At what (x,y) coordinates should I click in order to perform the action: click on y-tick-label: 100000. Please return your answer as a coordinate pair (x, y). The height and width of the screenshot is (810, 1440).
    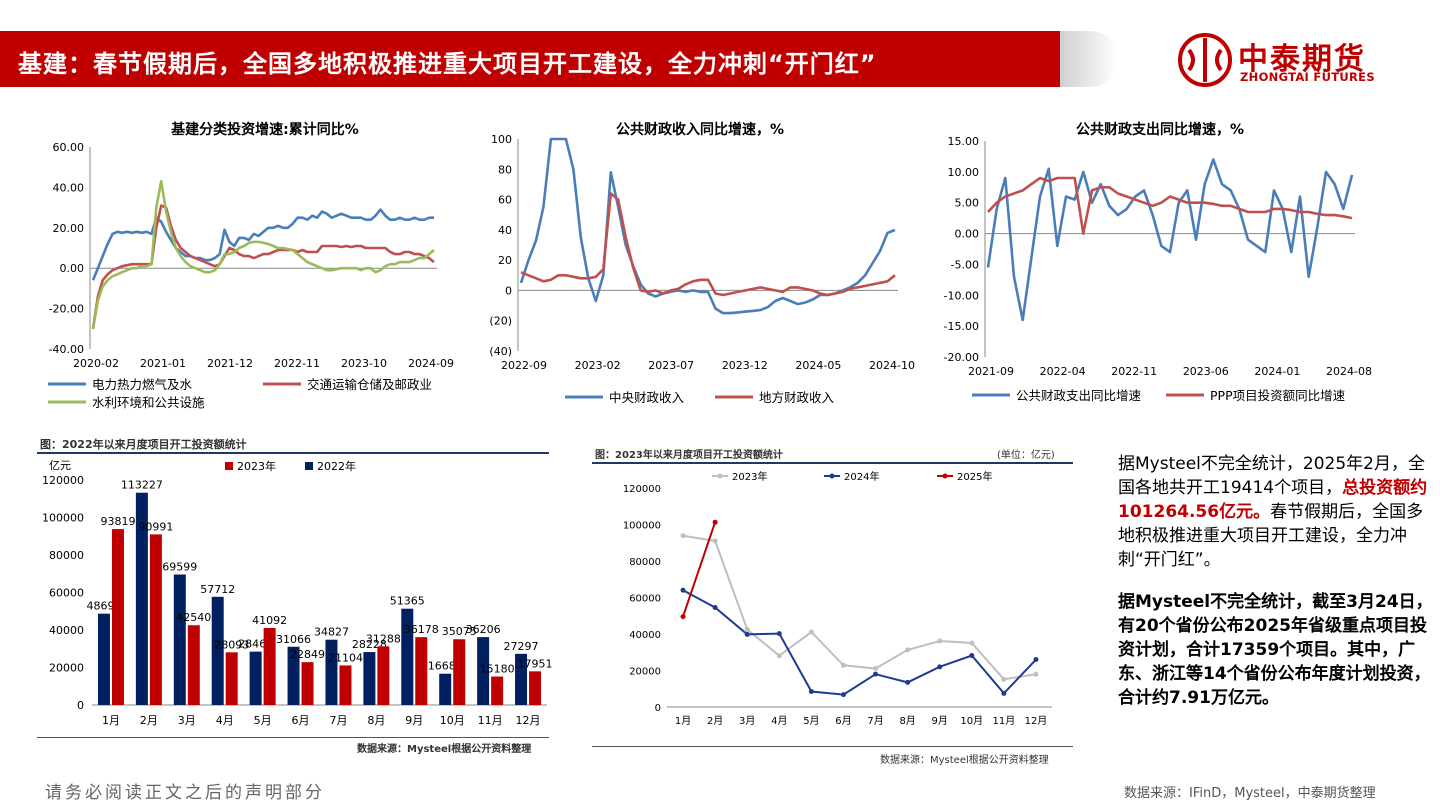
    Looking at the image, I should click on (642, 526).